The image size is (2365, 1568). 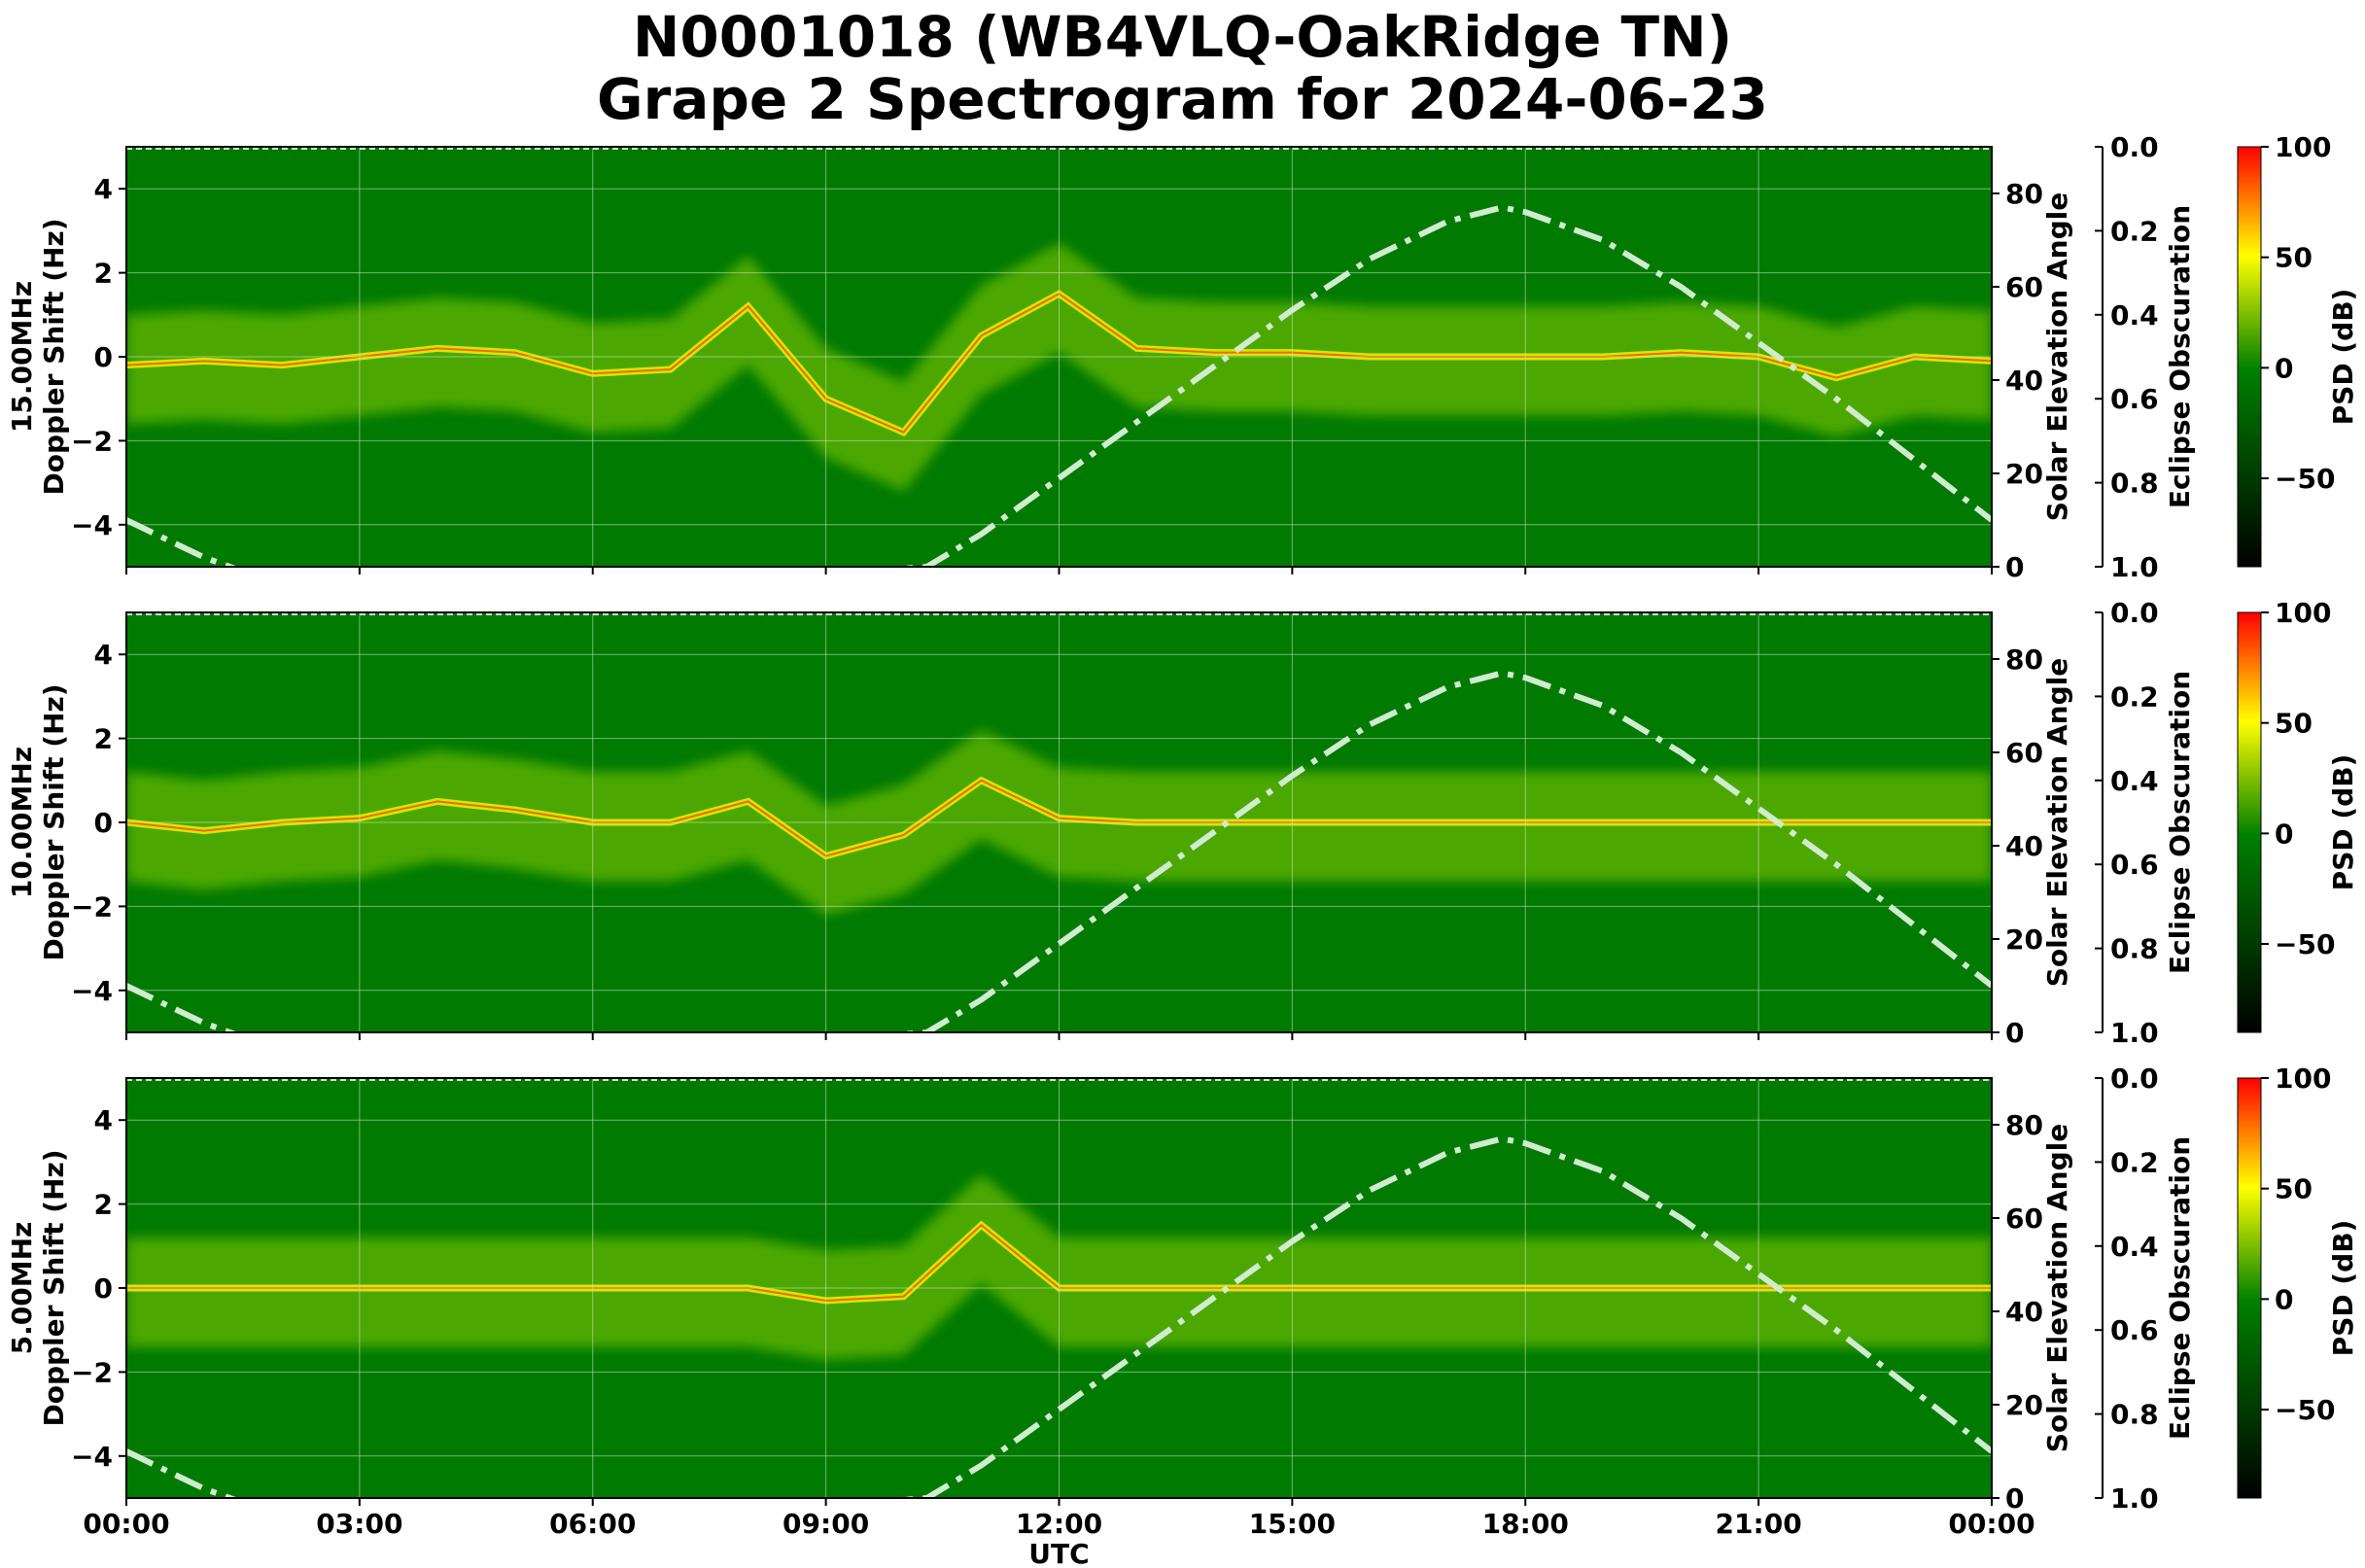 I want to click on x-tick-label: 12:00, so click(x=1059, y=1524).